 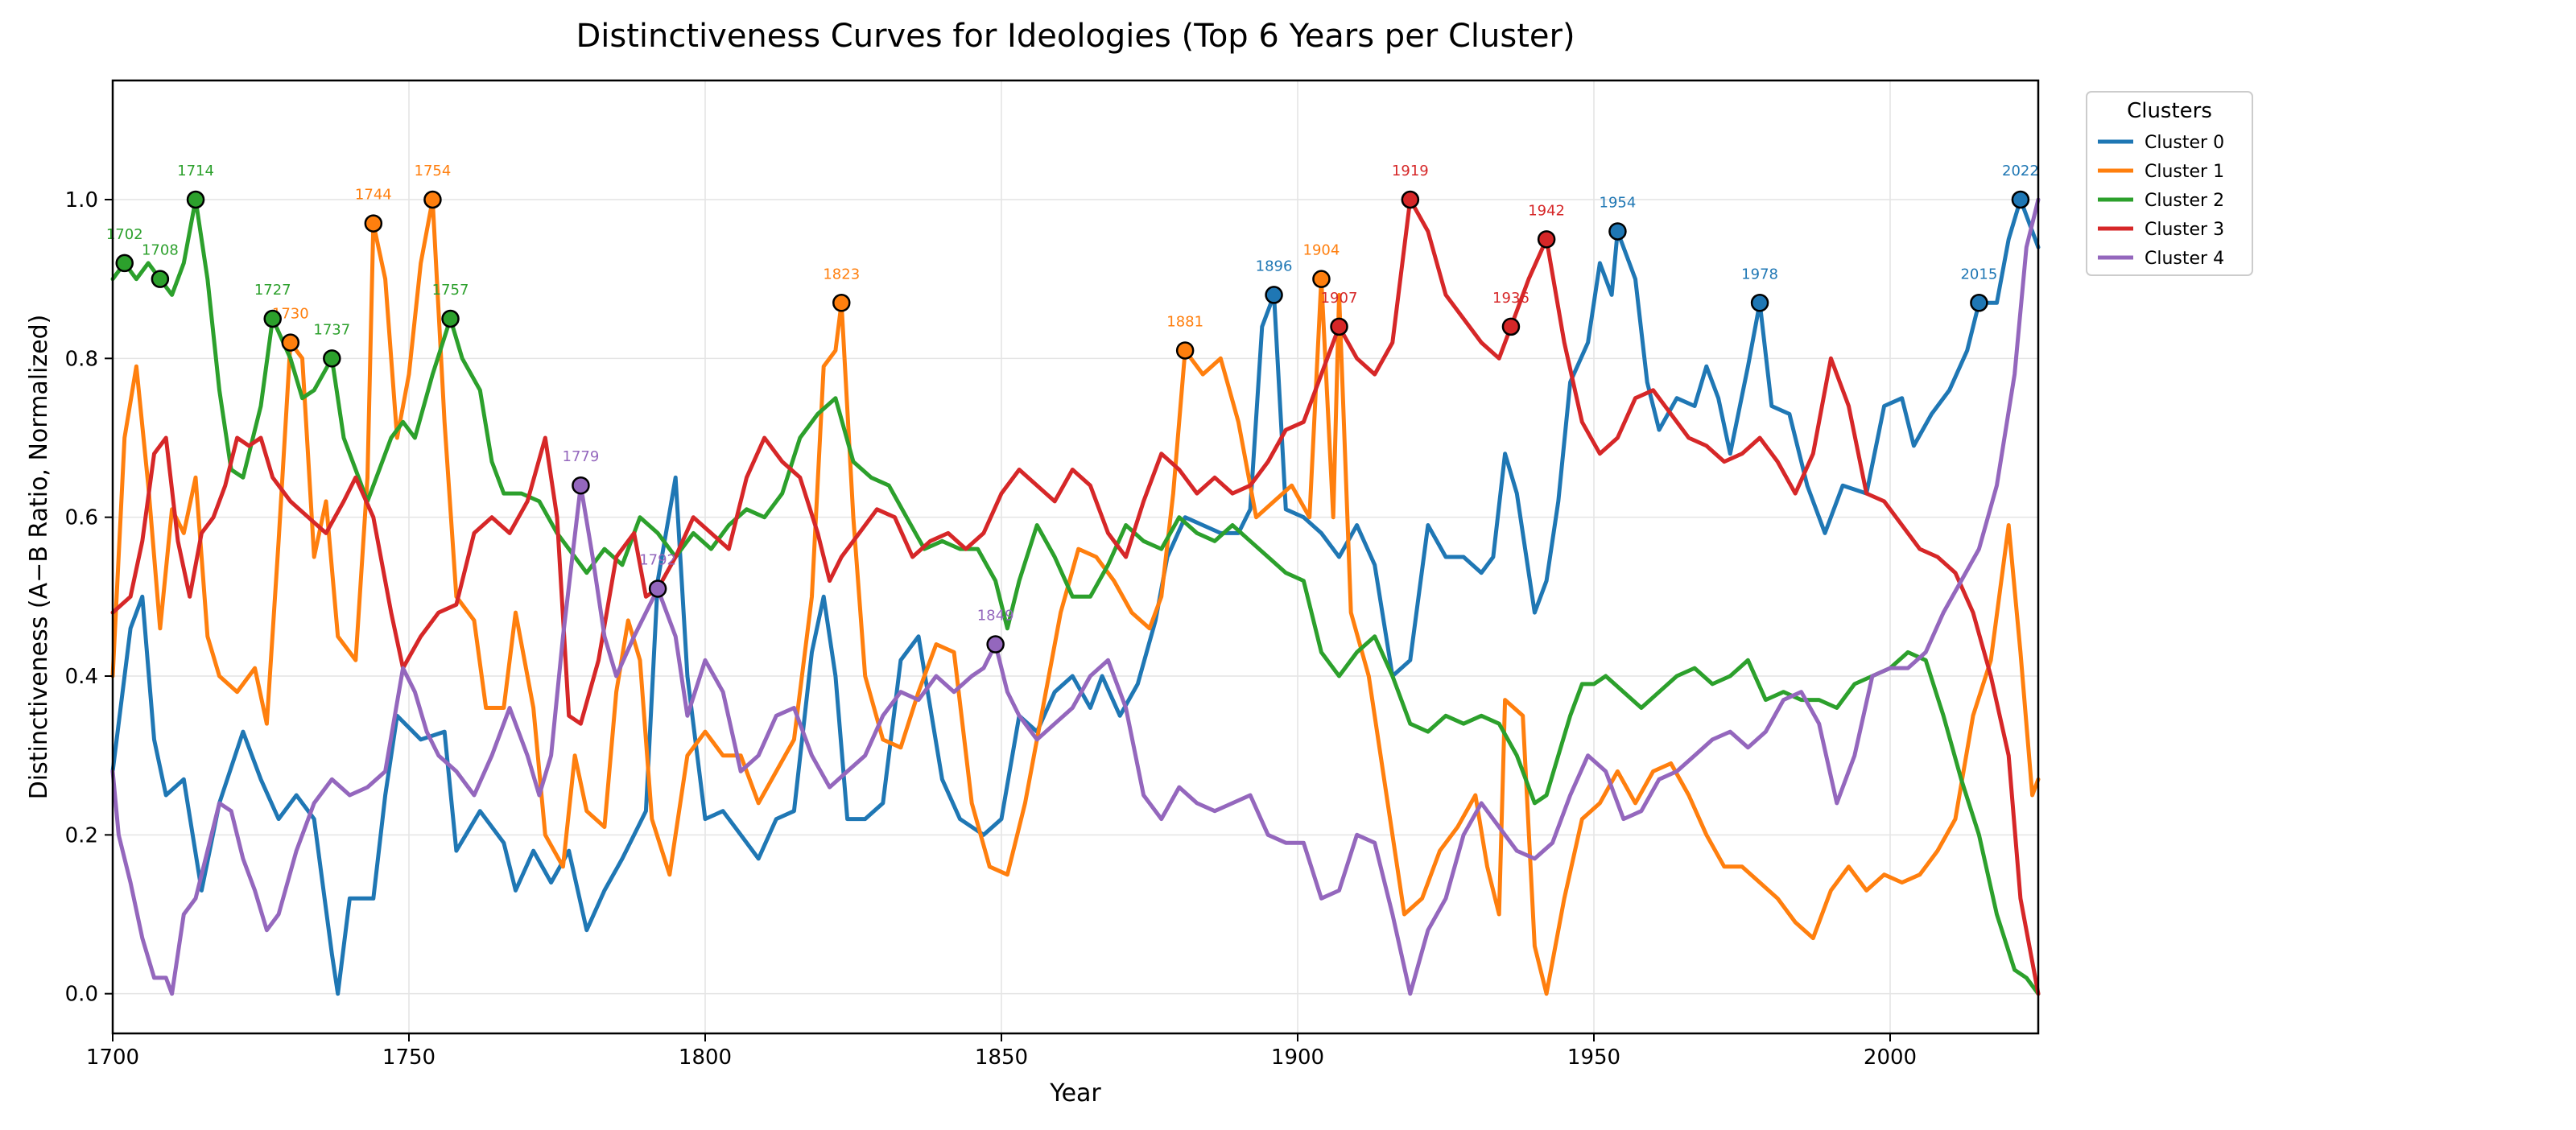 What do you see at coordinates (995, 616) in the screenshot?
I see `highlight-label: 1849` at bounding box center [995, 616].